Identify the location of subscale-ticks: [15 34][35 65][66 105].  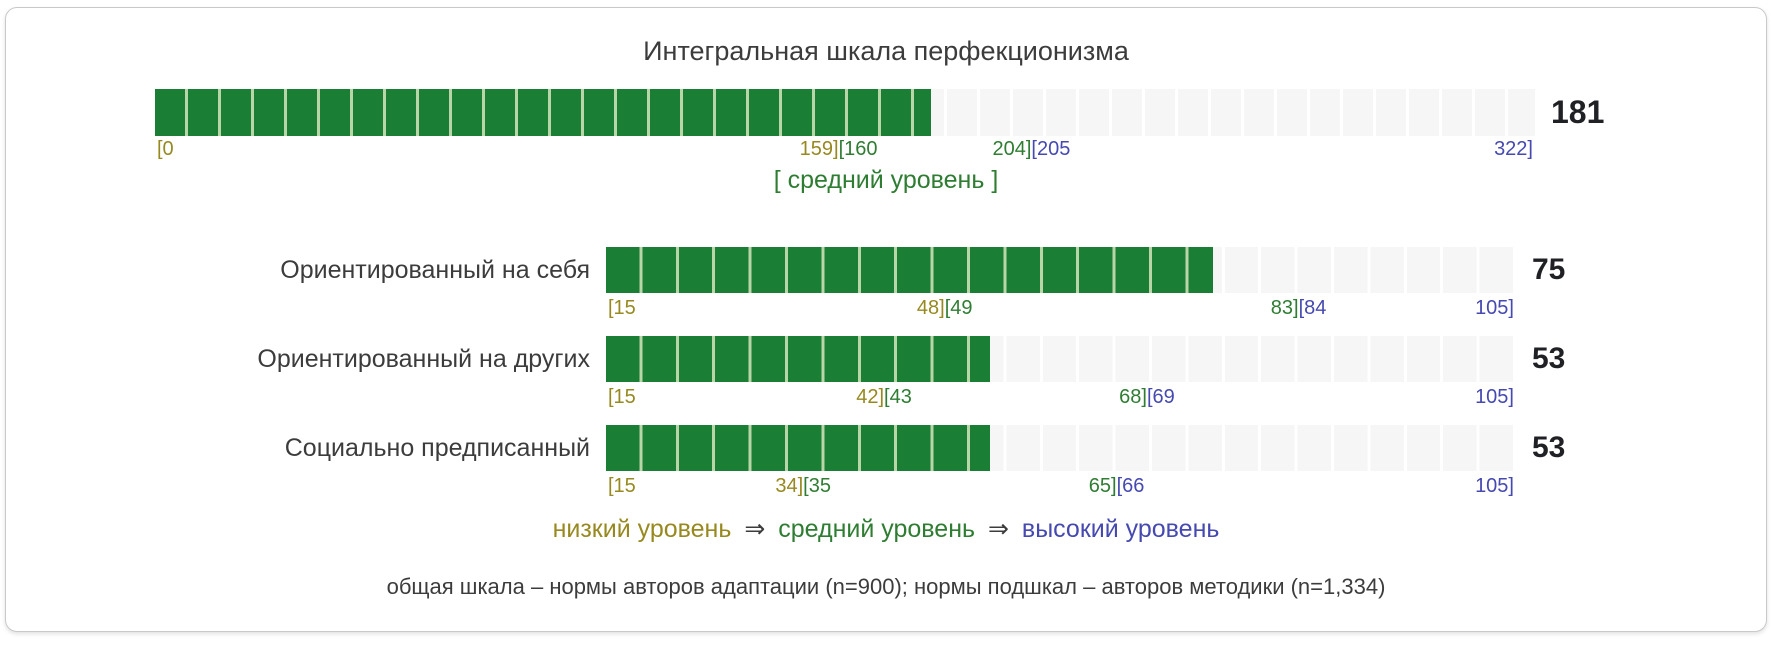
(1061, 485).